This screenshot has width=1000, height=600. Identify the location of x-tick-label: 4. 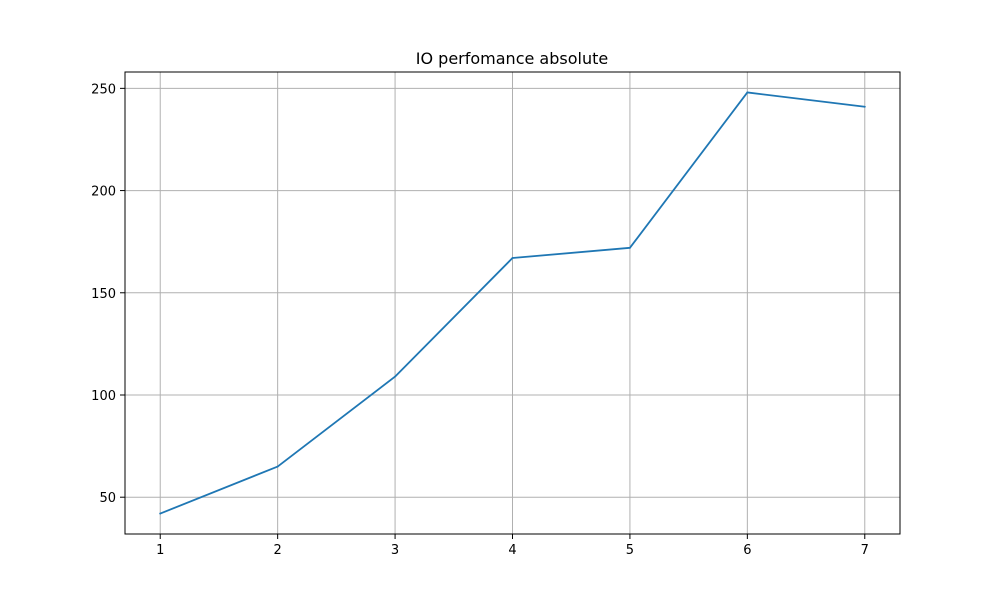
(512, 550).